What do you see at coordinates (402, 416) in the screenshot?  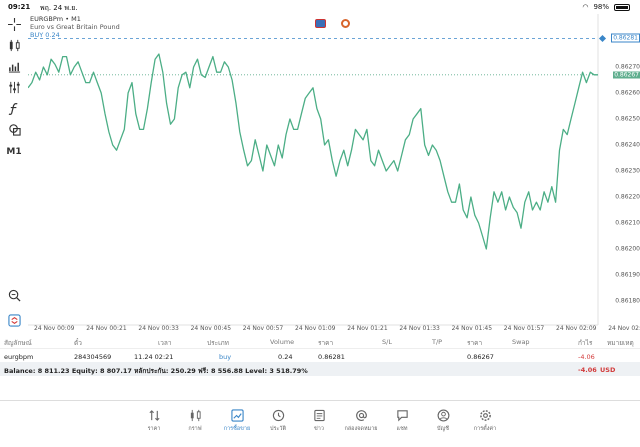 I see `chat-bubble-icon` at bounding box center [402, 416].